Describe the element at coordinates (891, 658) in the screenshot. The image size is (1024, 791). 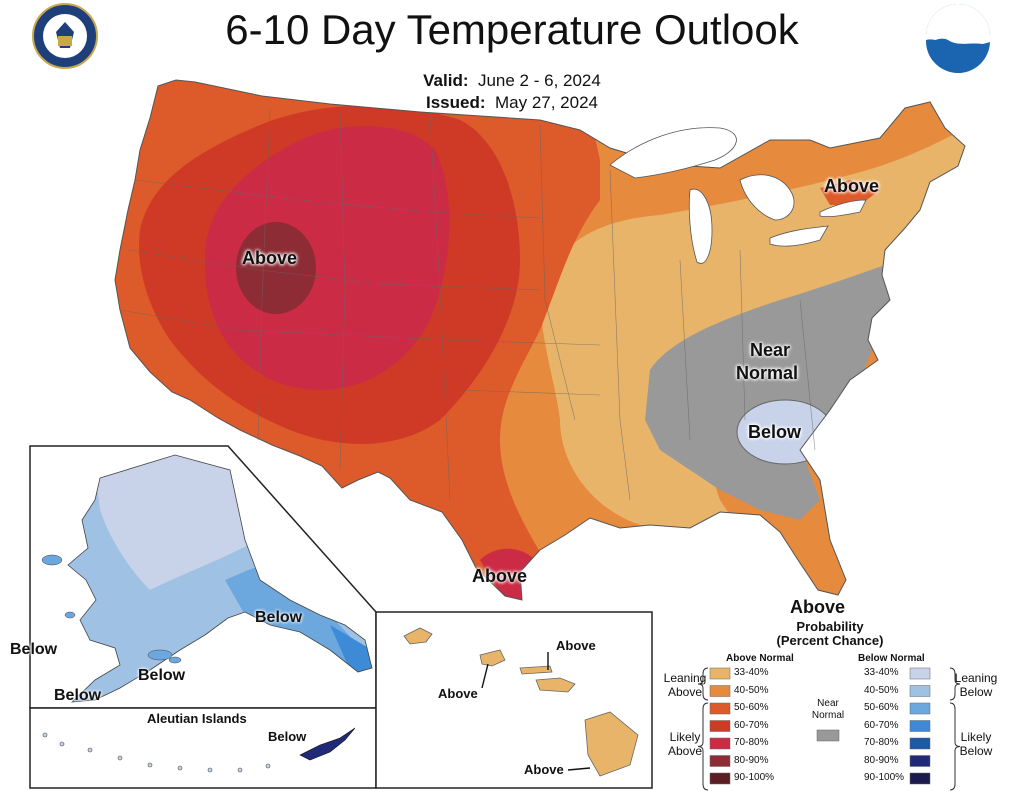
I see `legend-below-header: Below Normal` at that location.